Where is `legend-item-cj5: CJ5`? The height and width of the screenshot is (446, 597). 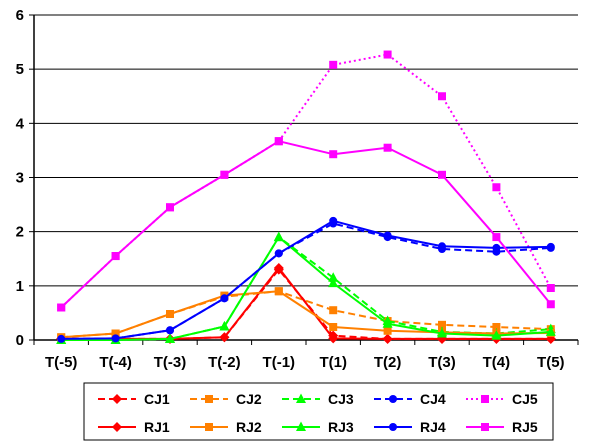
legend-item-cj5: CJ5 is located at coordinates (502, 399).